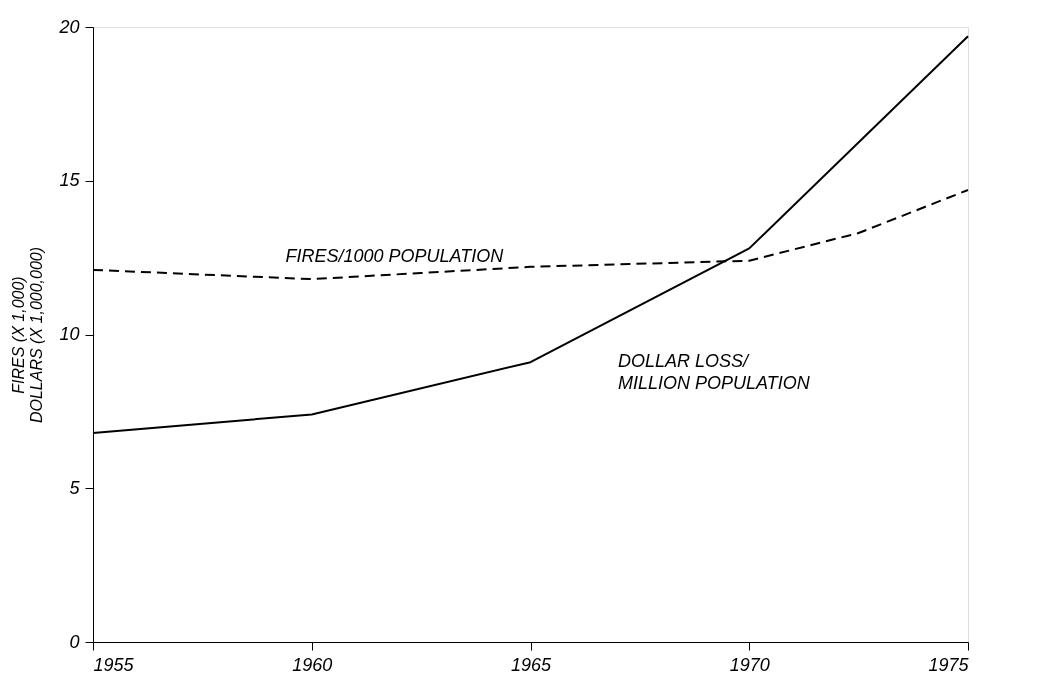 This screenshot has width=1051, height=680. Describe the element at coordinates (28, 335) in the screenshot. I see `y-axis-title: FIRES (X 1,000) DOLLARS (X 1,000,000)` at that location.